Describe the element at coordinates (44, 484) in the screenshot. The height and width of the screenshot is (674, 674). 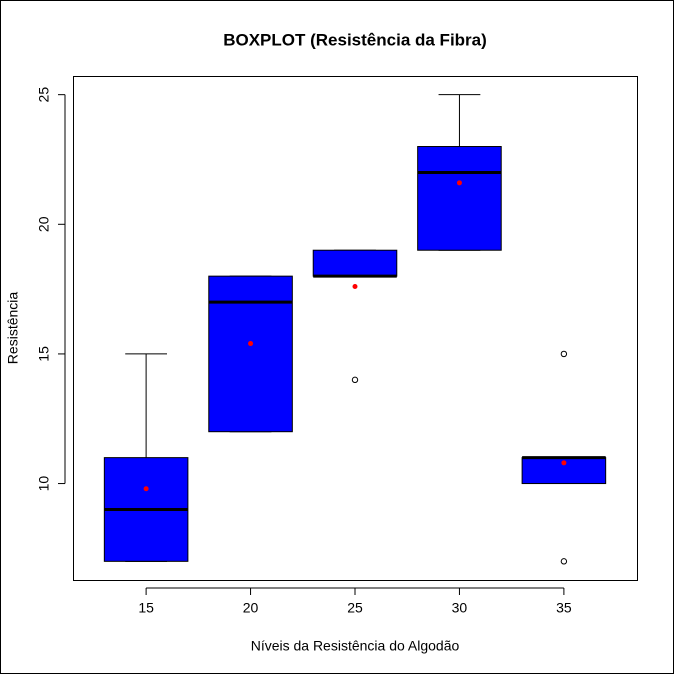
I see `y-tick-label: 10` at that location.